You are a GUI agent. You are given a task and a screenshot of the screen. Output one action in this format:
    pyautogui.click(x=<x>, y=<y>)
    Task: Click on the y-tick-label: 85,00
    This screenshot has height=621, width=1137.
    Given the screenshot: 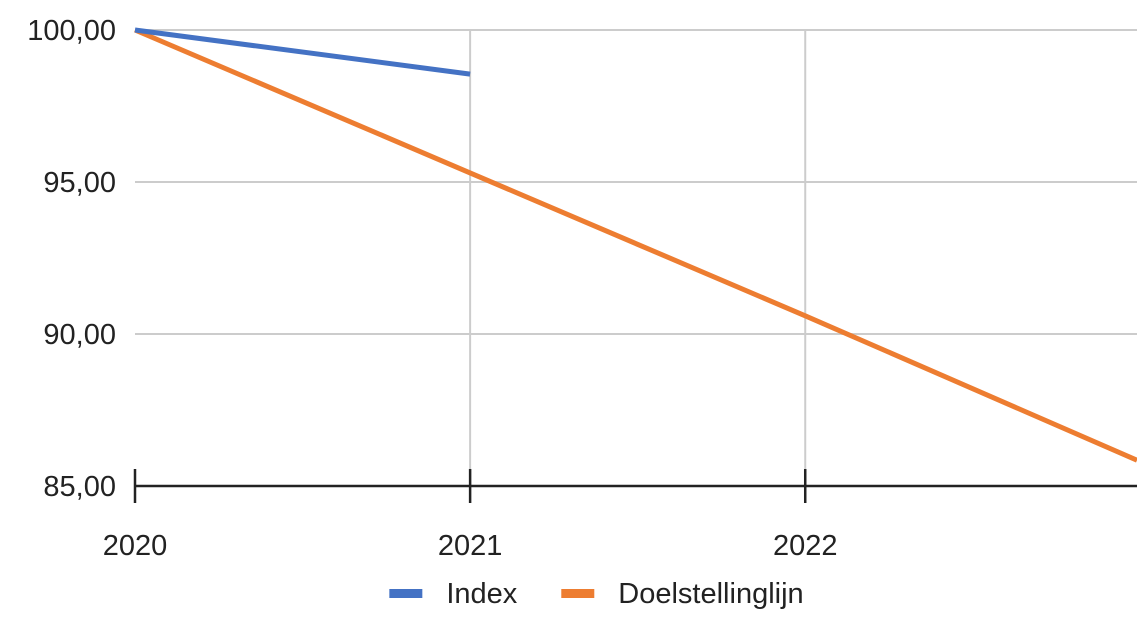 What is the action you would take?
    pyautogui.click(x=79, y=487)
    